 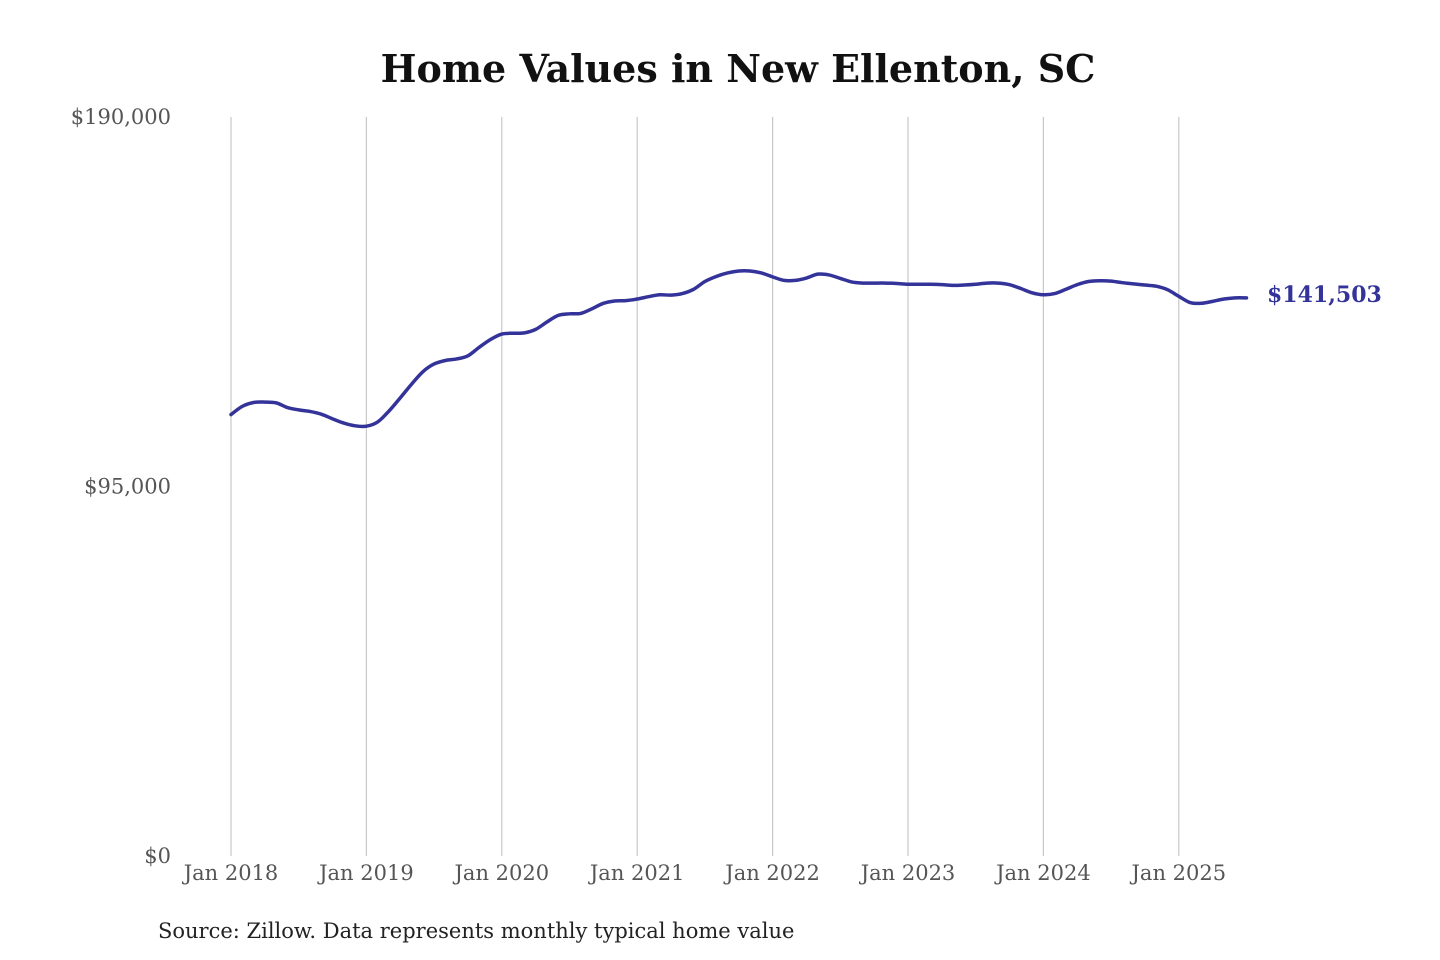 I want to click on x-tick-label: Jan 2020, so click(x=501, y=873).